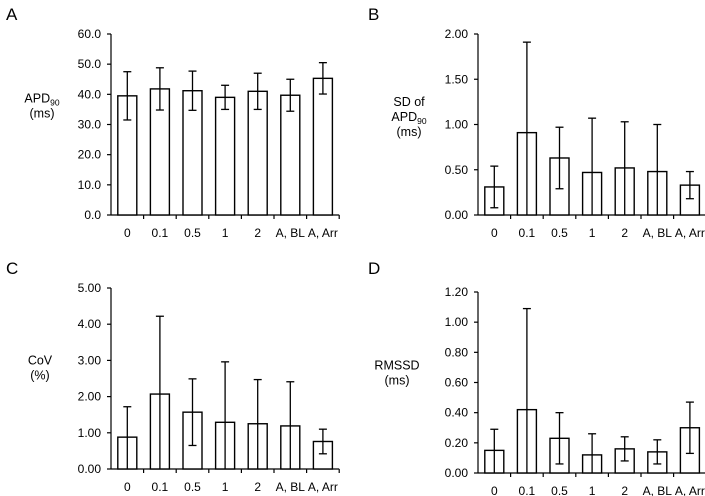 The width and height of the screenshot is (705, 496). What do you see at coordinates (12, 14) in the screenshot?
I see `panel-letter: A` at bounding box center [12, 14].